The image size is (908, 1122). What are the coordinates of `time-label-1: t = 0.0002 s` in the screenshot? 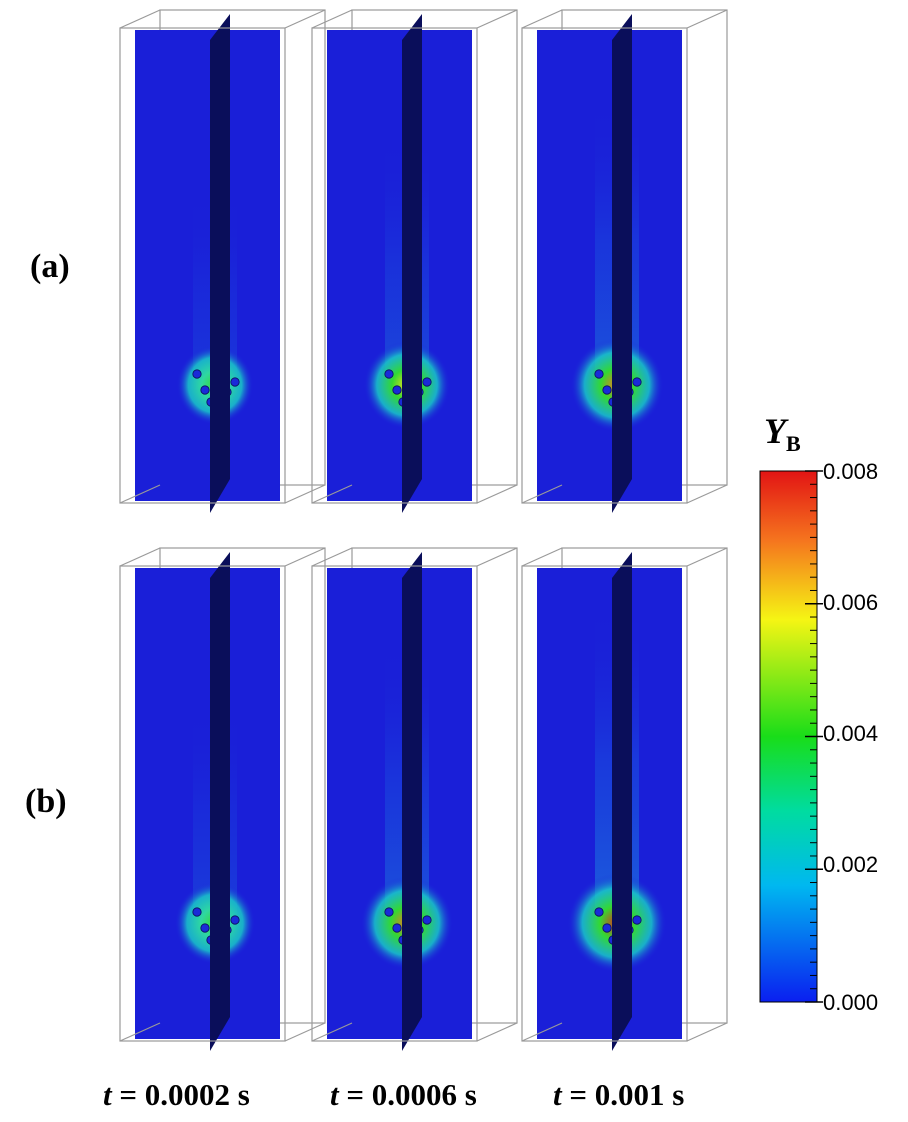 It's located at (176, 1095).